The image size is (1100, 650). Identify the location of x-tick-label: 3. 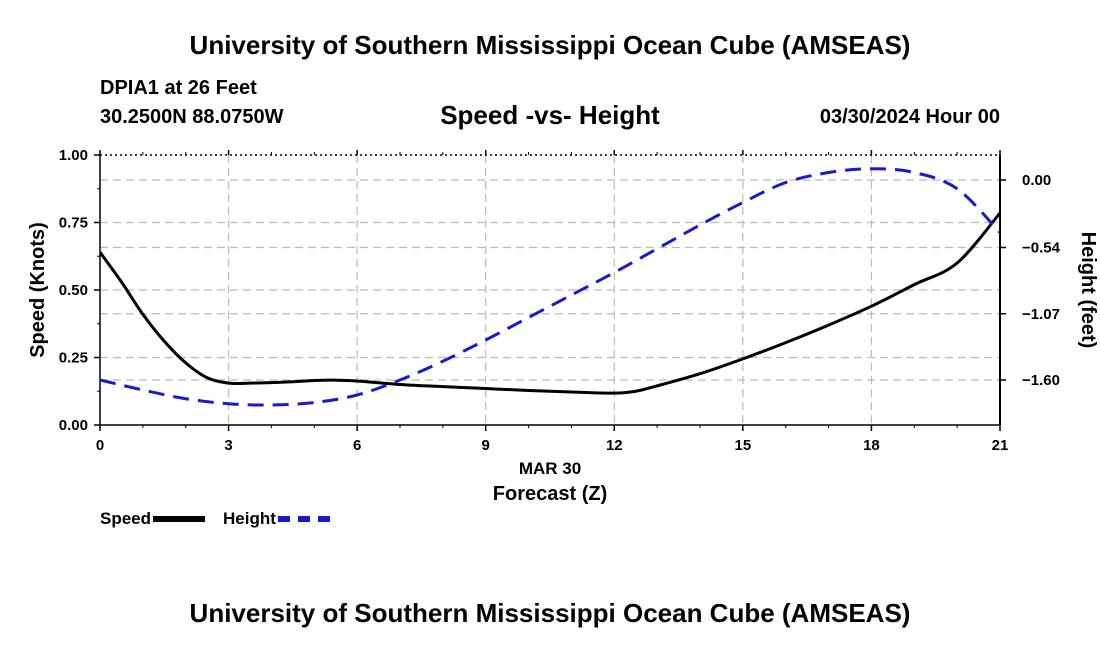
(228, 445).